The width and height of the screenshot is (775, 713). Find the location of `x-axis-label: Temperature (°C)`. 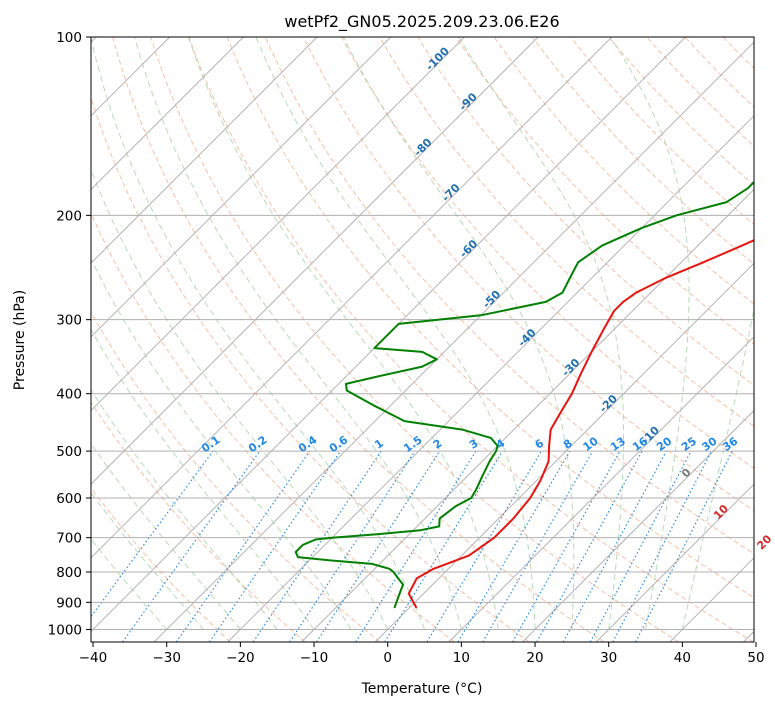

x-axis-label: Temperature (°C) is located at coordinates (422, 689).